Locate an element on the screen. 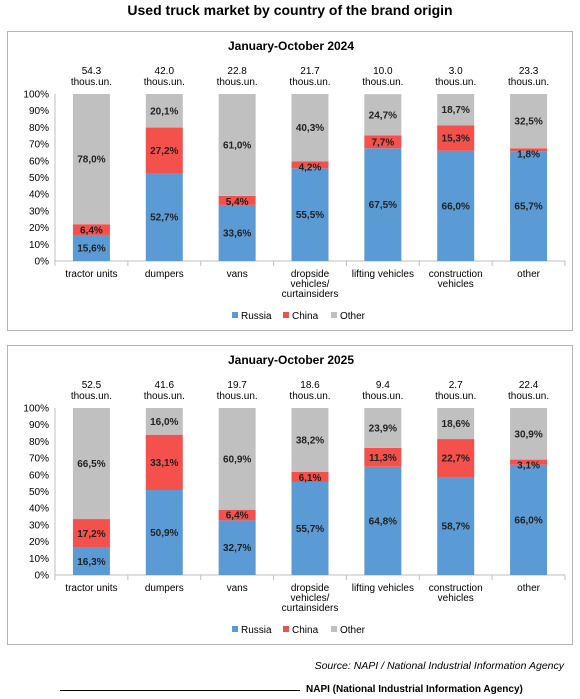 The width and height of the screenshot is (580, 699). data-label-other: 78,0% is located at coordinates (91, 160).